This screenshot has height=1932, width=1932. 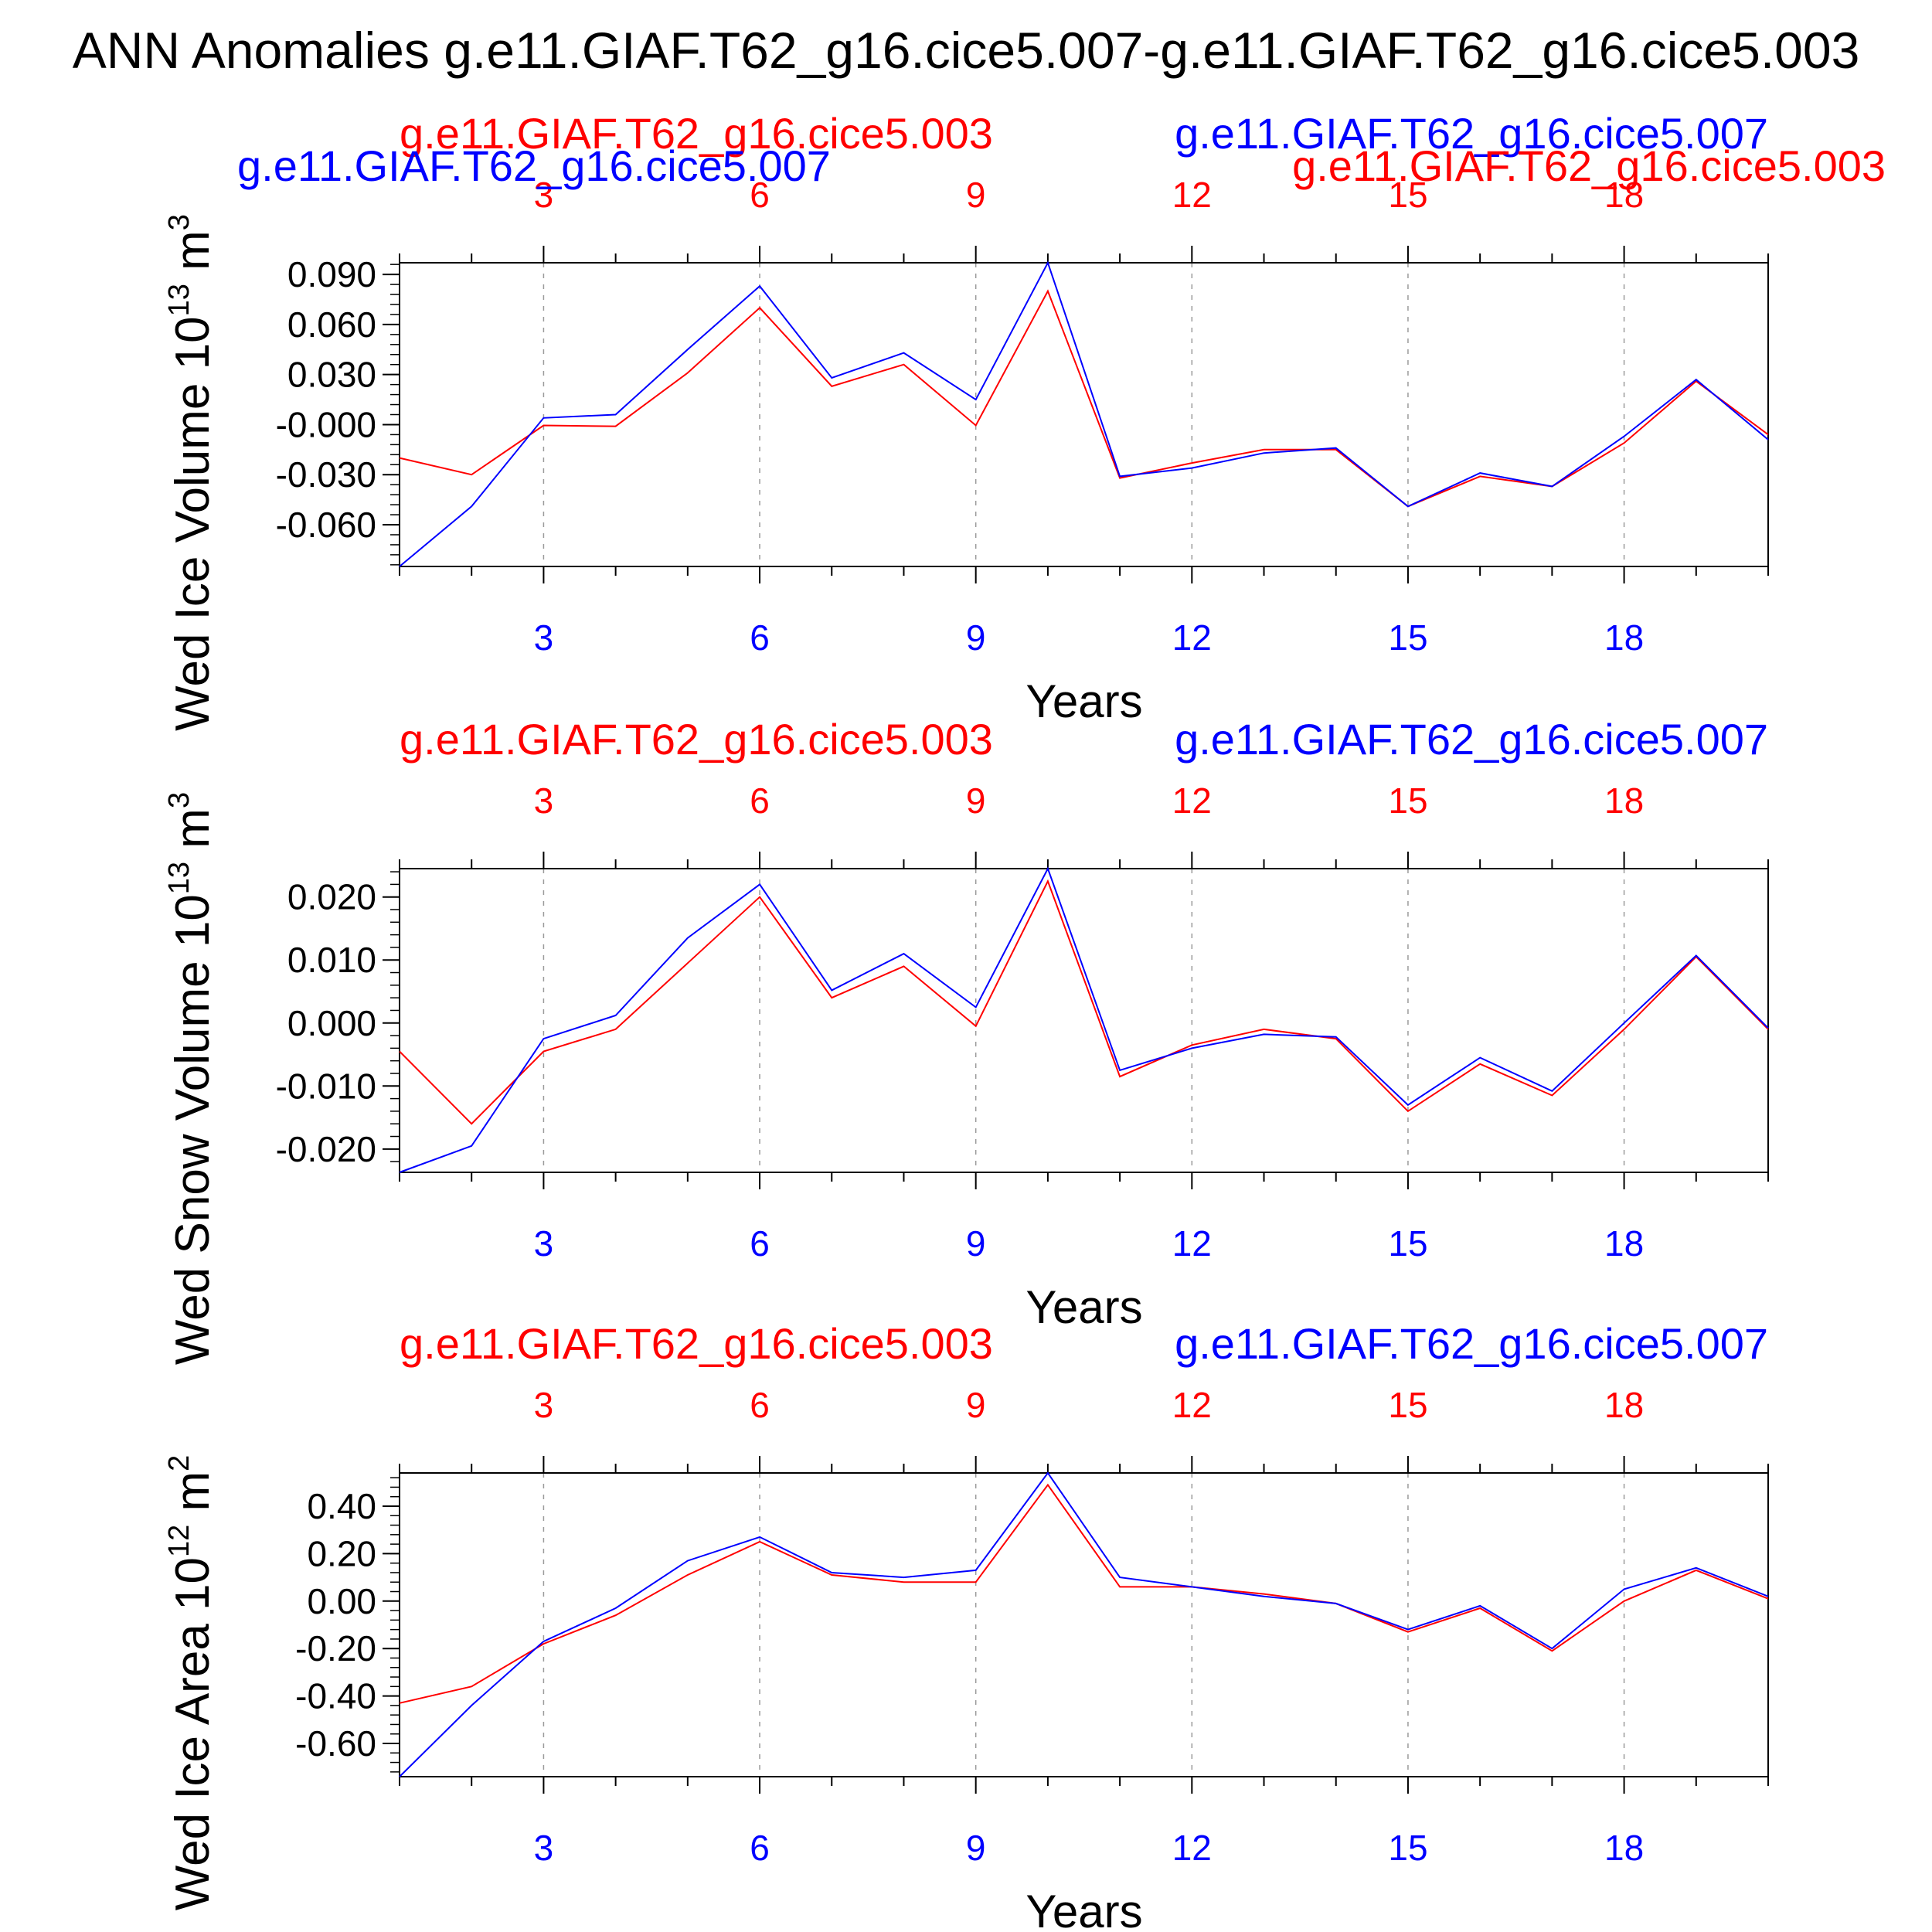 I want to click on y-tick-label: 0.00, so click(x=342, y=1601).